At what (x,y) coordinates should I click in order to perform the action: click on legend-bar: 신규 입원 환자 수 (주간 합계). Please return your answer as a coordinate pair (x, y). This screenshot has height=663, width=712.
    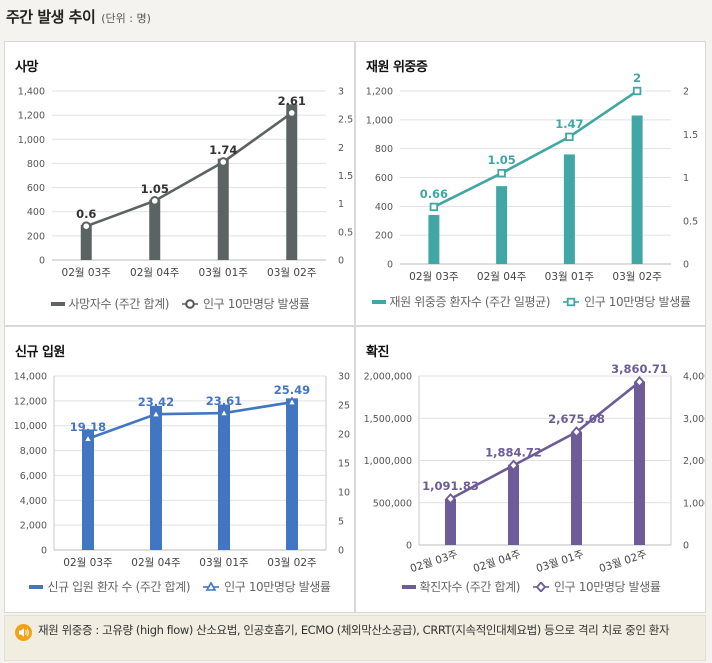
    Looking at the image, I should click on (110, 587).